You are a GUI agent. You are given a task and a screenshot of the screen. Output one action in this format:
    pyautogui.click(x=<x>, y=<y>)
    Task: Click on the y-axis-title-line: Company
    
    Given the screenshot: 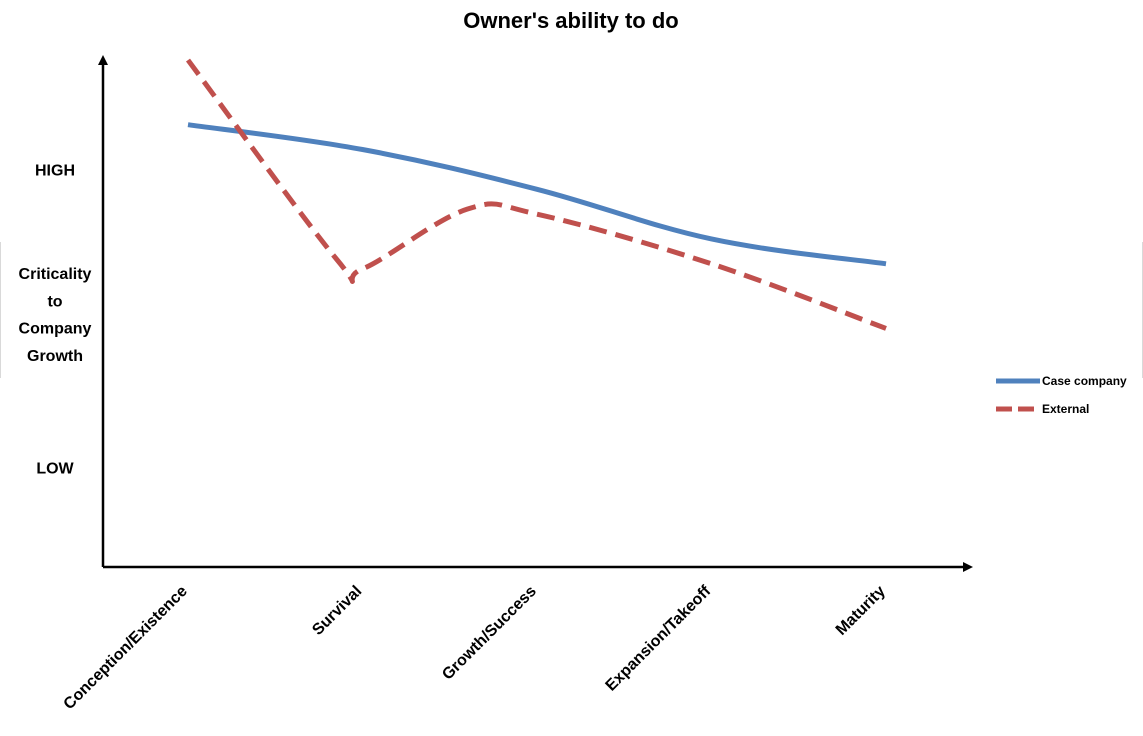 What is the action you would take?
    pyautogui.click(x=55, y=329)
    